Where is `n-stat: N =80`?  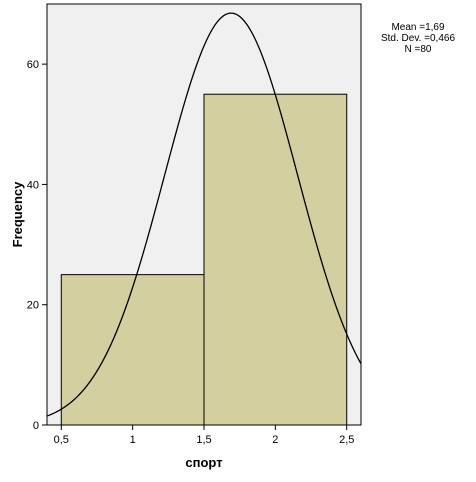 n-stat: N =80 is located at coordinates (418, 49).